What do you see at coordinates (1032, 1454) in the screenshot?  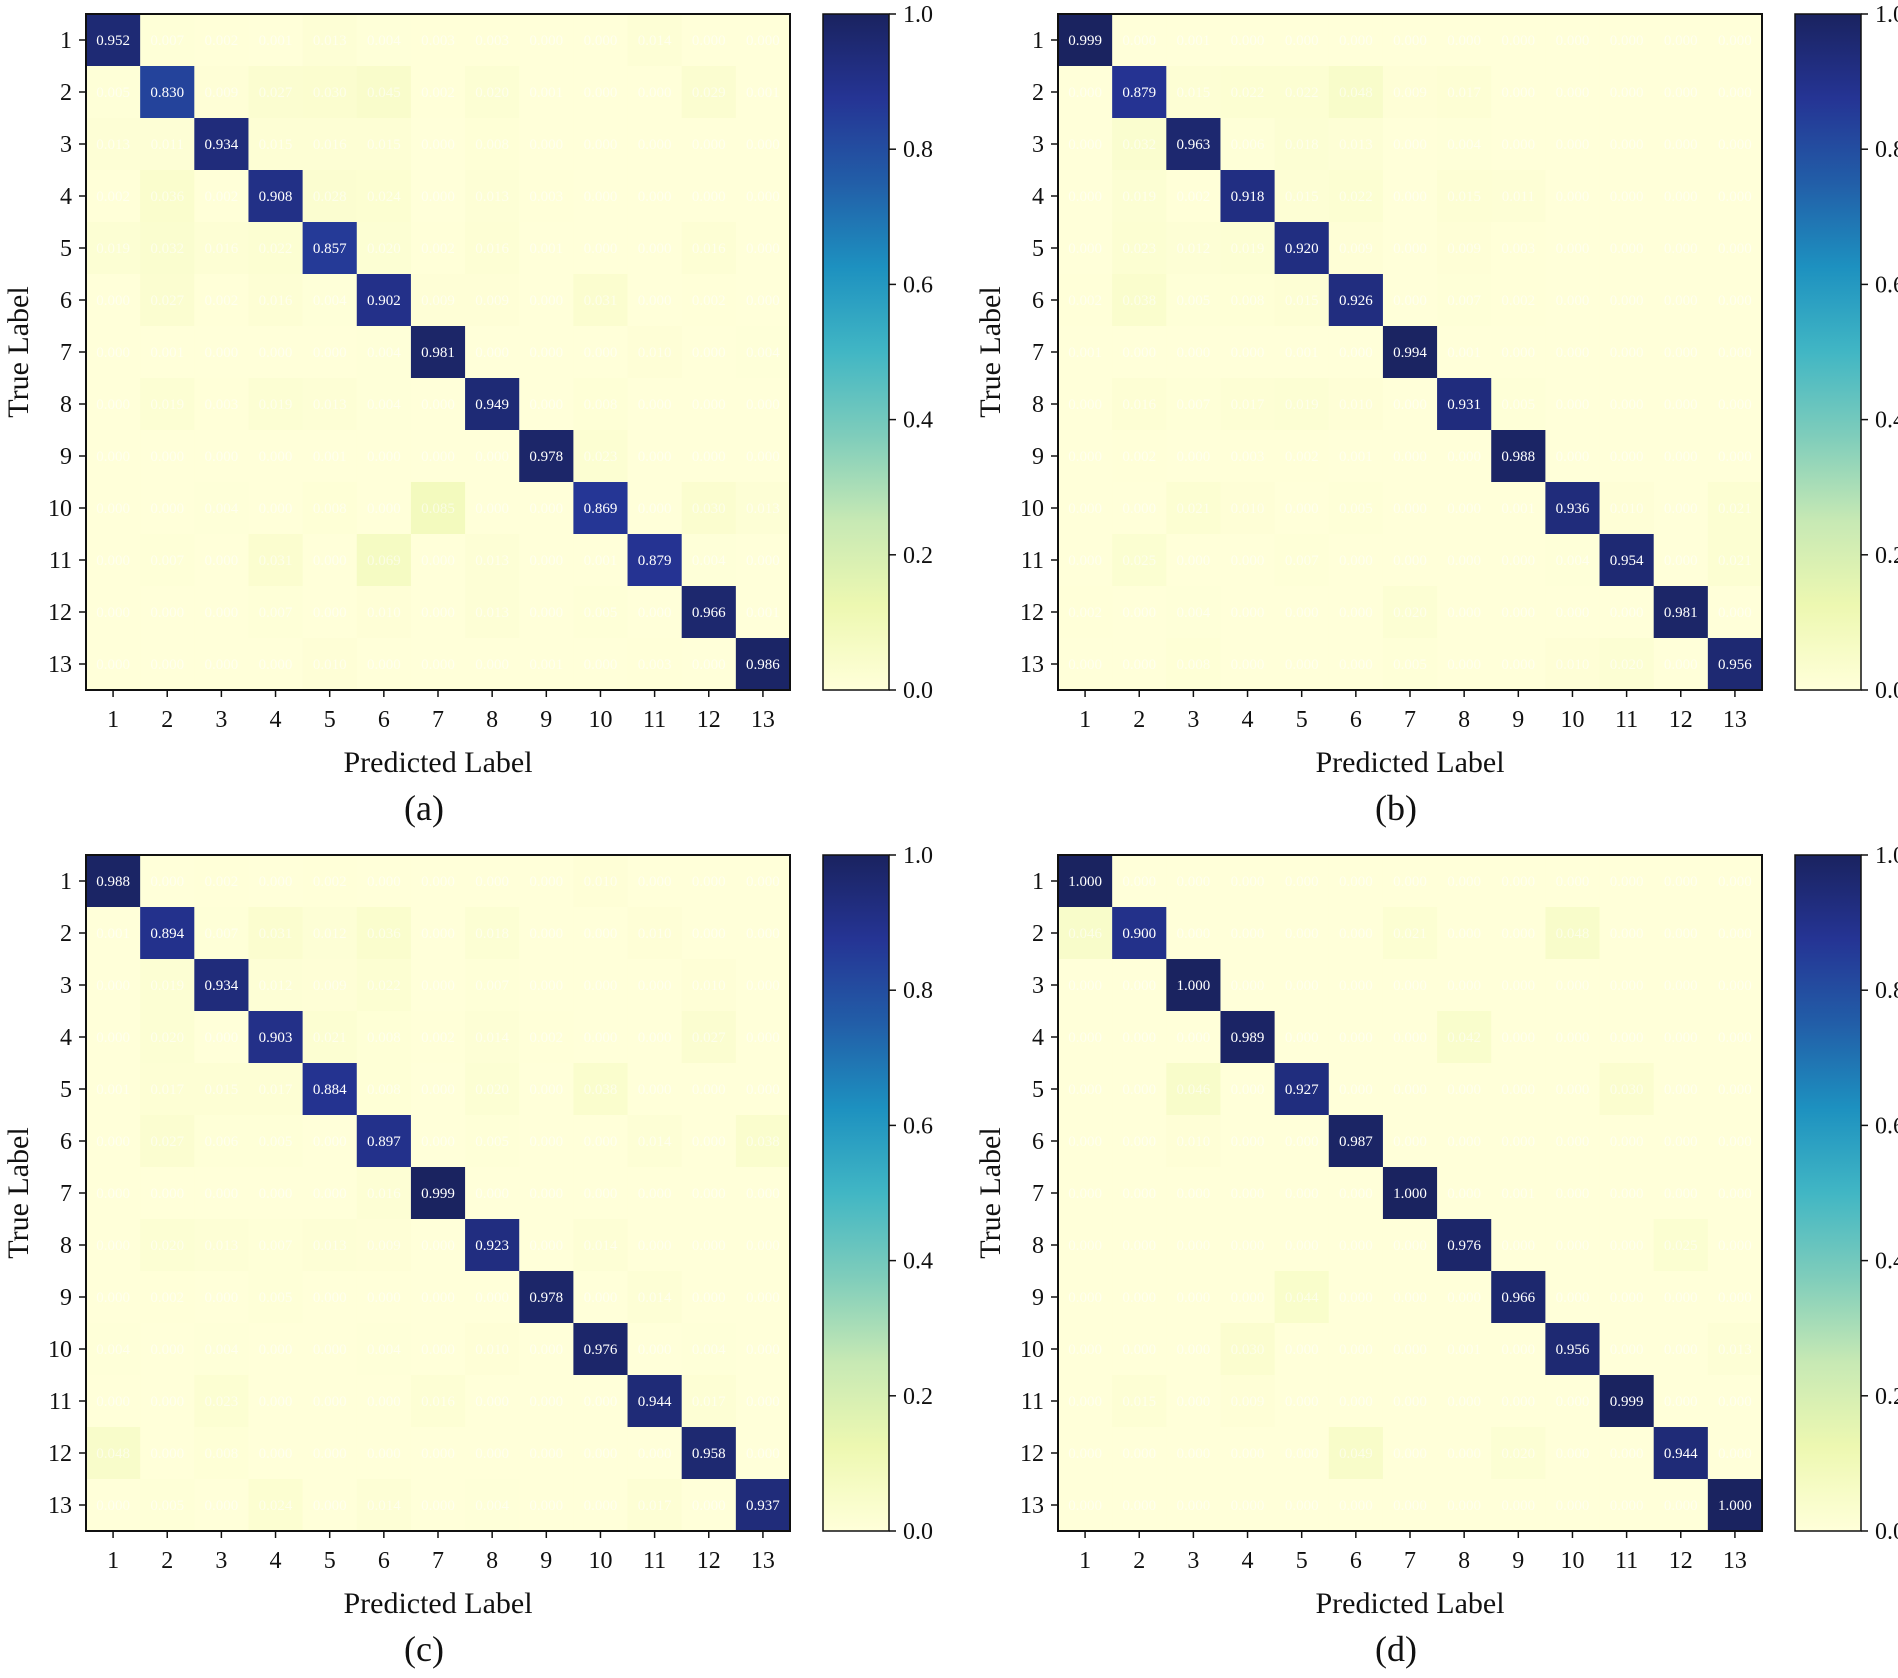 I see `y-tick-label: 12` at bounding box center [1032, 1454].